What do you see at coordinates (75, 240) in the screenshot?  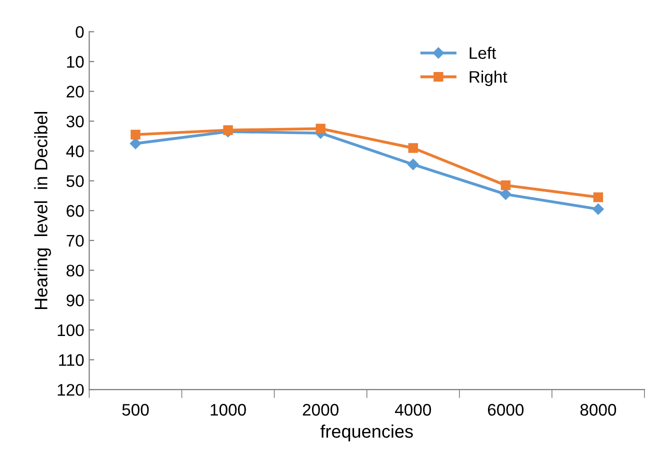 I see `y-tick-label: 70` at bounding box center [75, 240].